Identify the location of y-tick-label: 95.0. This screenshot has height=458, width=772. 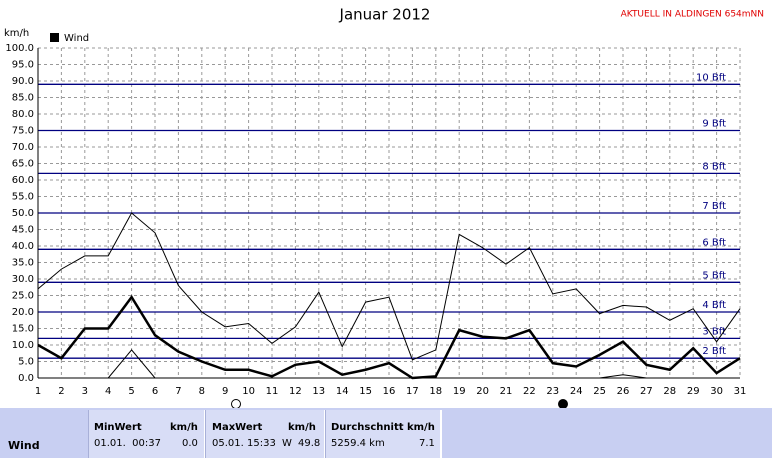
(23, 65).